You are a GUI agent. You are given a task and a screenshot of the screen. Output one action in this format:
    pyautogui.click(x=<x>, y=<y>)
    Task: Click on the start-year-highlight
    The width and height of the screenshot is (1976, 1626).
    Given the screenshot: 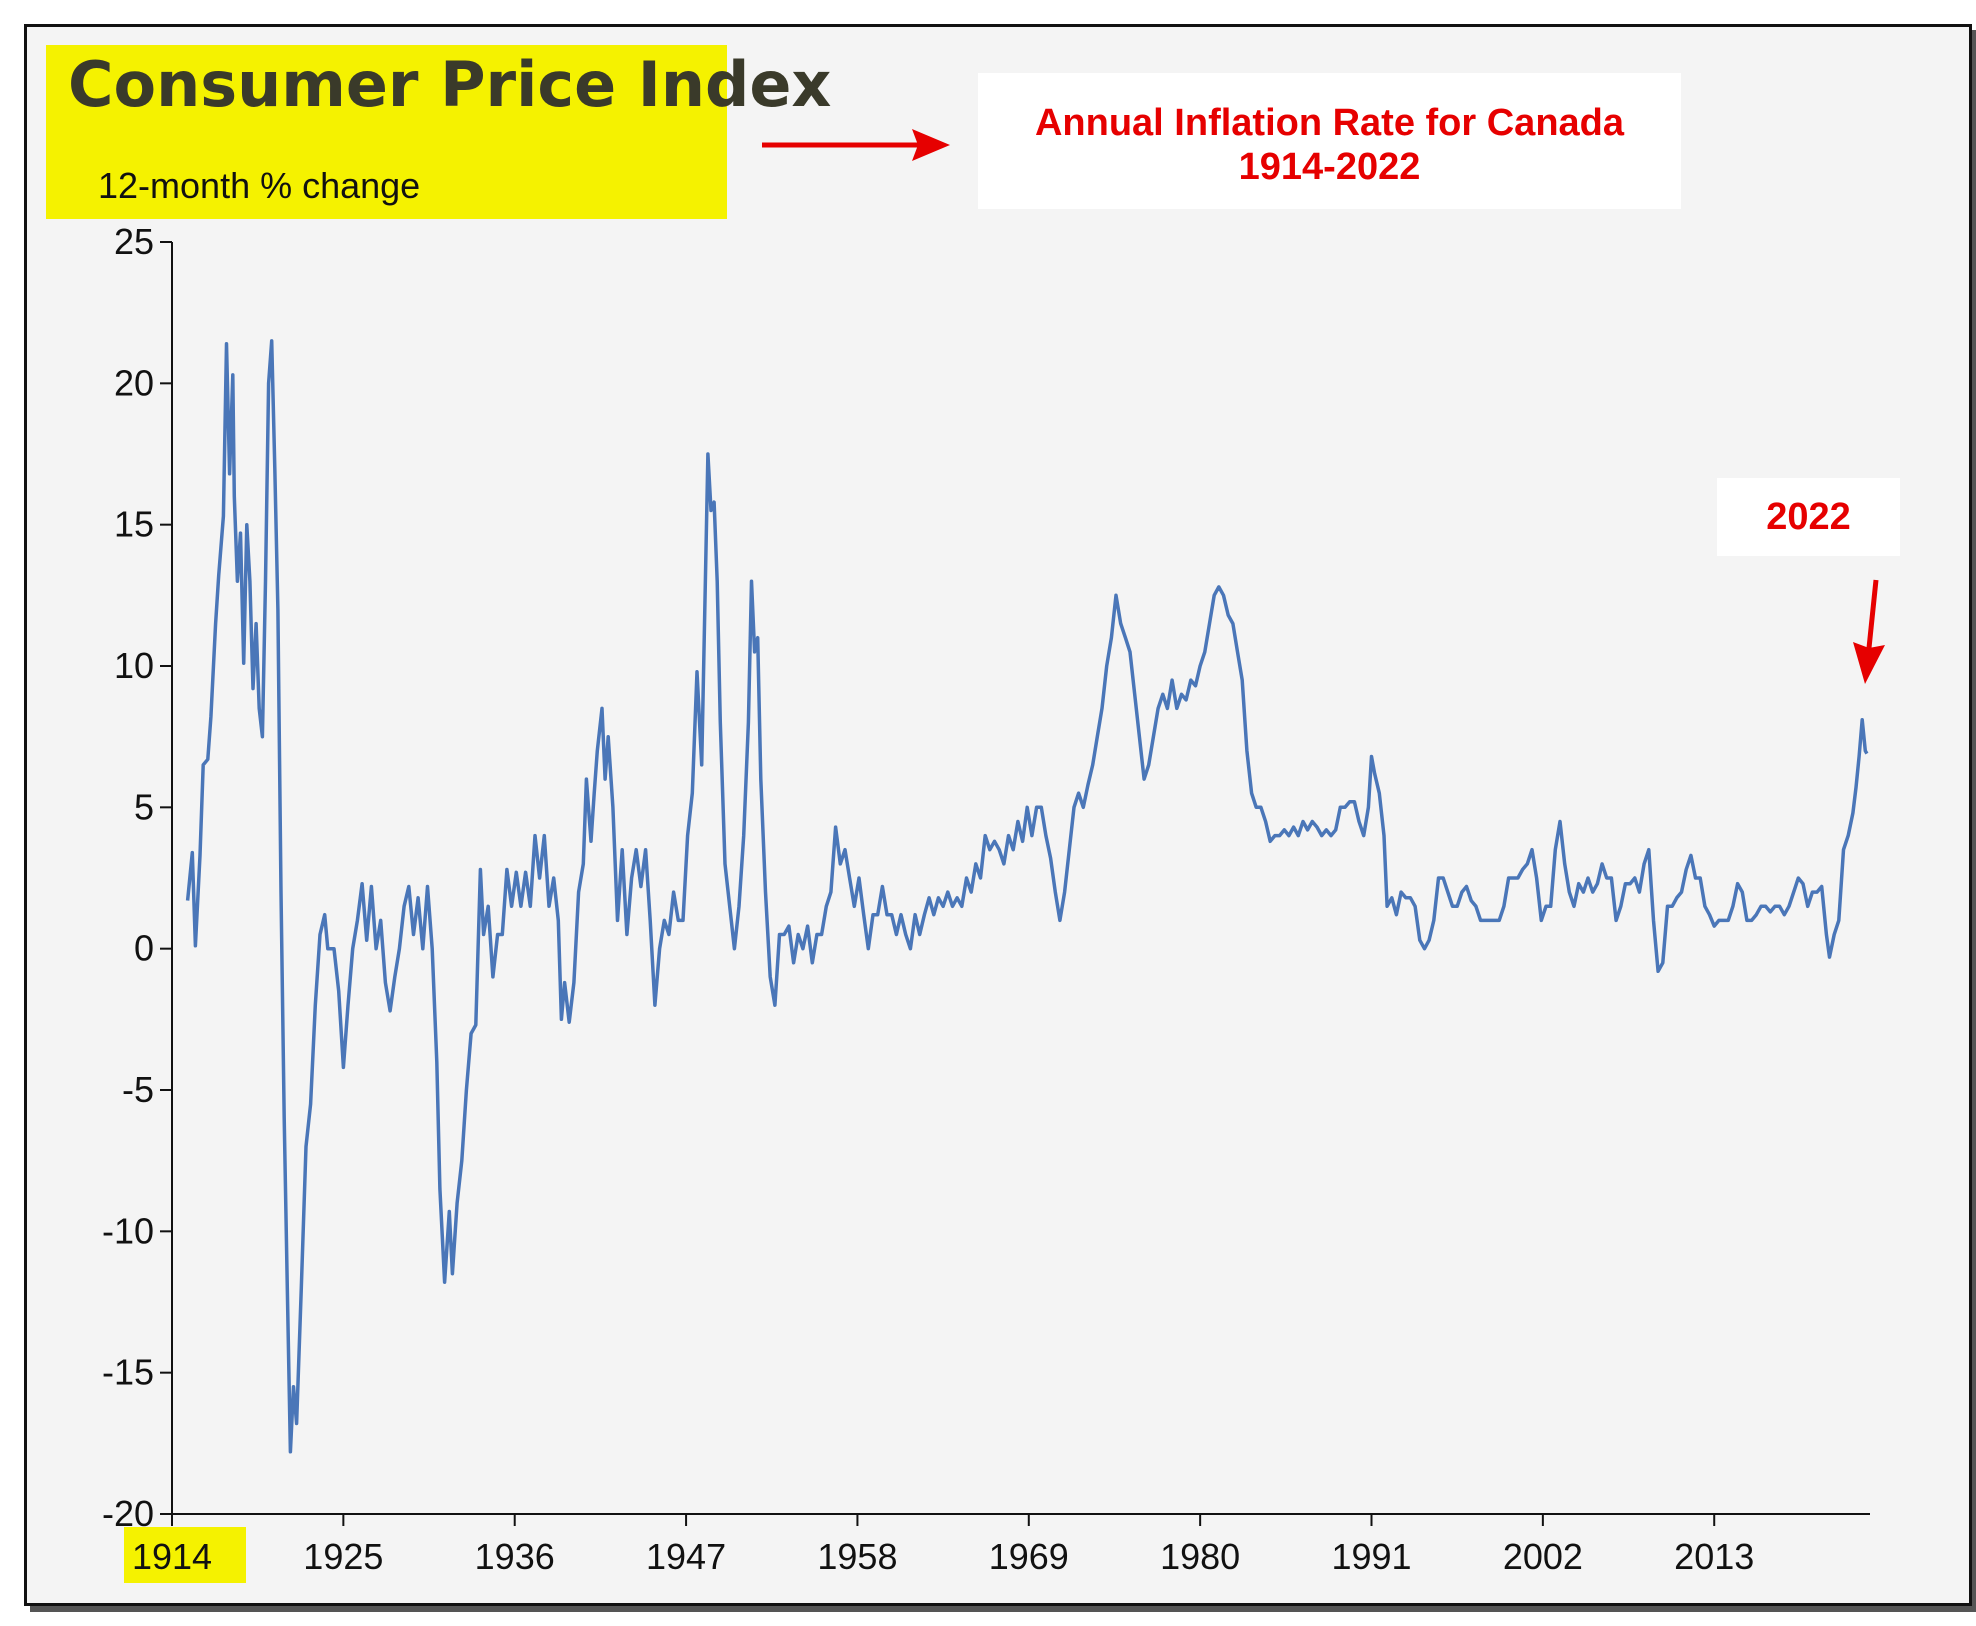 What is the action you would take?
    pyautogui.click(x=185, y=1555)
    